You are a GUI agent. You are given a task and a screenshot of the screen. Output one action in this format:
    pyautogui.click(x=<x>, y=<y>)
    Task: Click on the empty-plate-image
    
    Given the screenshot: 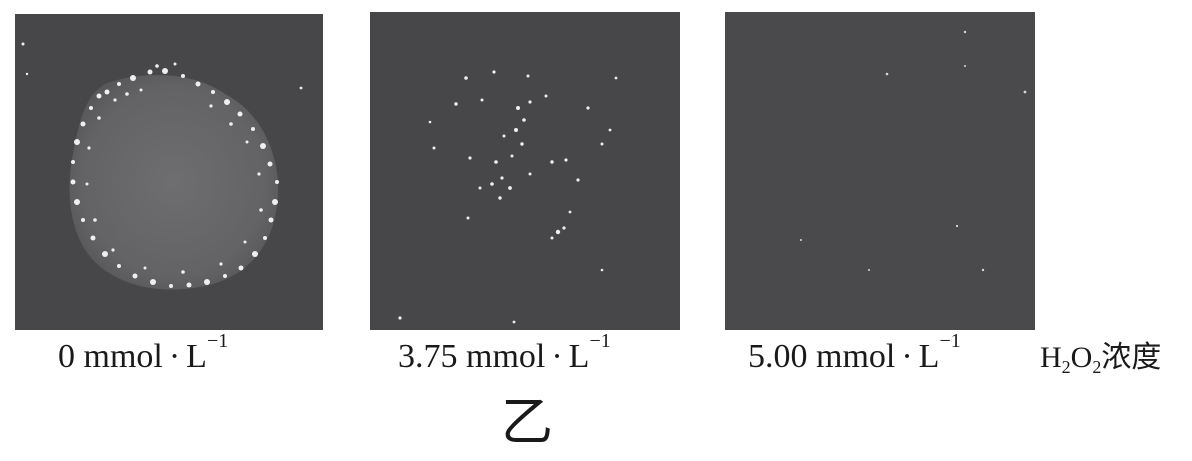 What is the action you would take?
    pyautogui.click(x=913, y=151)
    